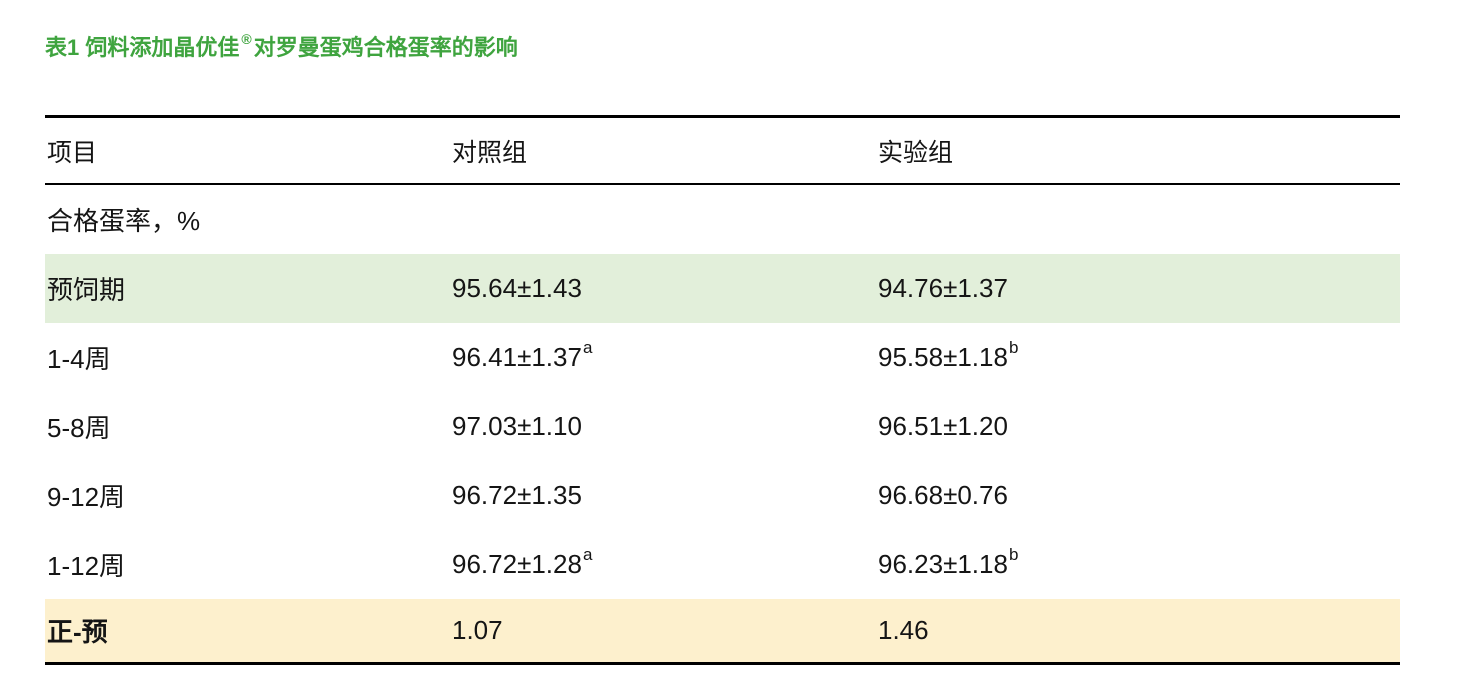 This screenshot has height=687, width=1475. I want to click on column-header-control-group: 对照组, so click(490, 152).